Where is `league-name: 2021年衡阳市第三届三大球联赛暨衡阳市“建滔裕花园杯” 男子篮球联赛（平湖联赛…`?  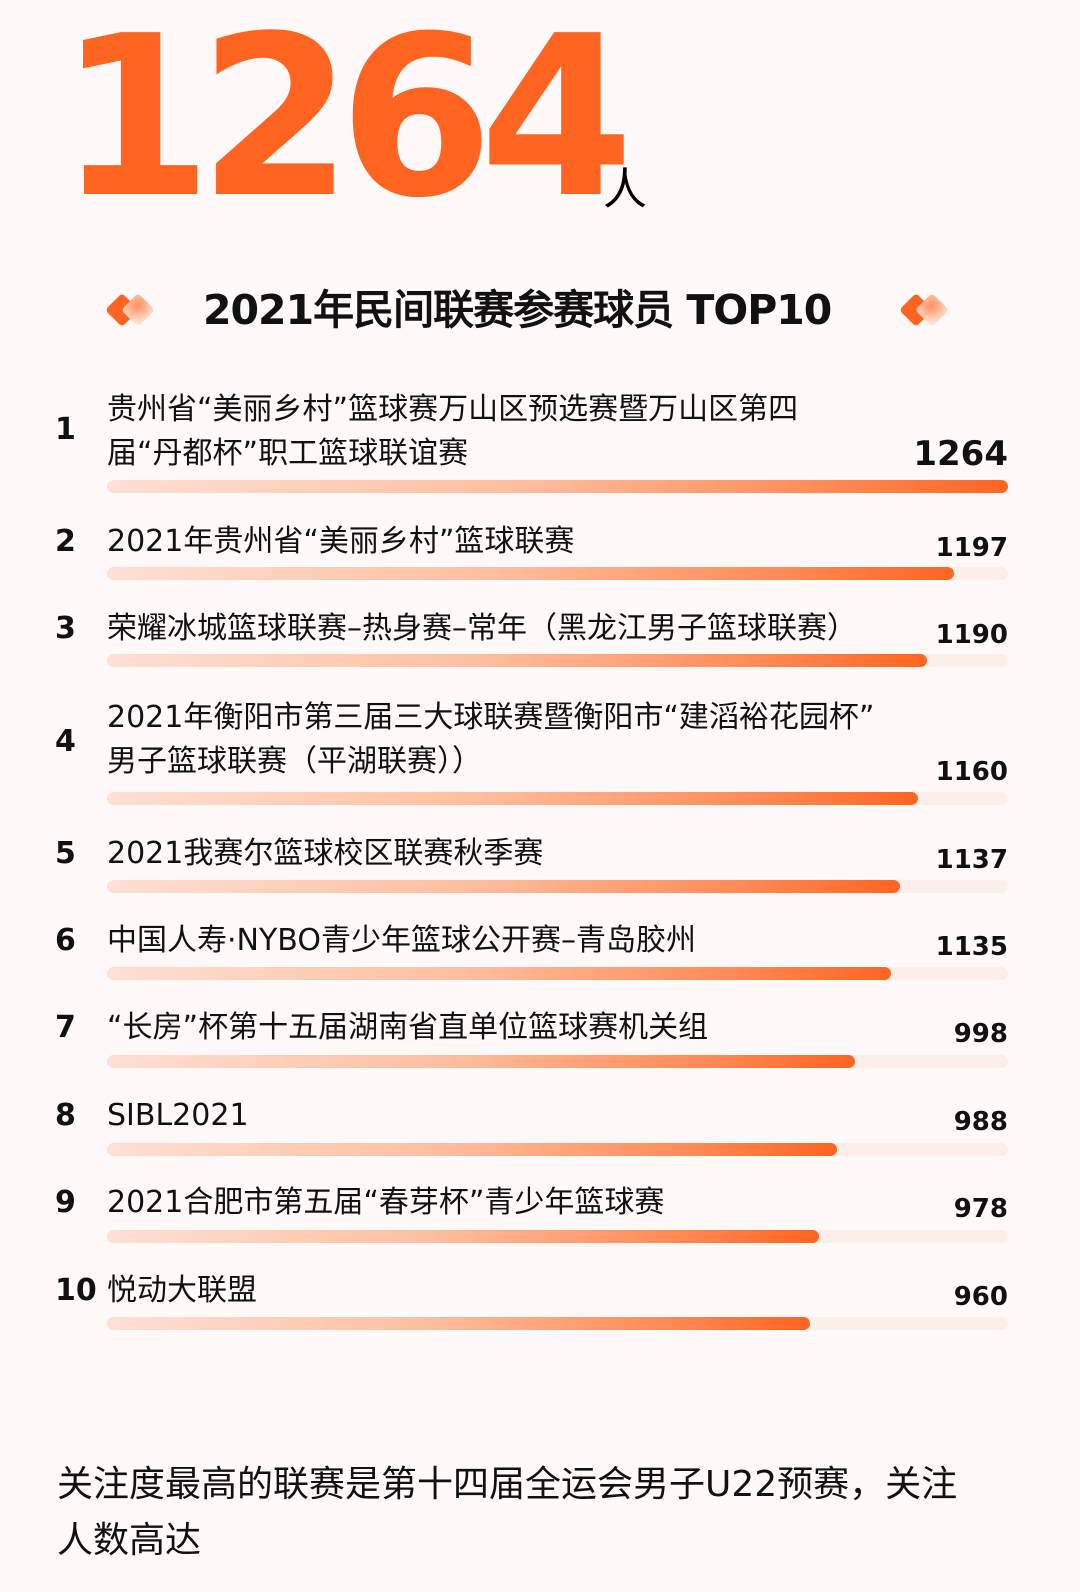 league-name: 2021年衡阳市第三届三大球联赛暨衡阳市“建滔裕花园杯” 男子篮球联赛（平湖联赛… is located at coordinates (507, 740).